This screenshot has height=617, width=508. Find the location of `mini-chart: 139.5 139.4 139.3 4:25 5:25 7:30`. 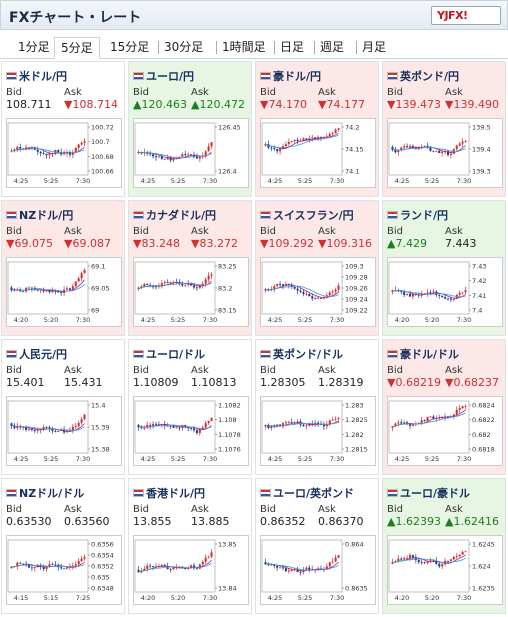

mini-chart: 139.5 139.4 139.3 4:25 5:25 7:30 is located at coordinates (445, 153).